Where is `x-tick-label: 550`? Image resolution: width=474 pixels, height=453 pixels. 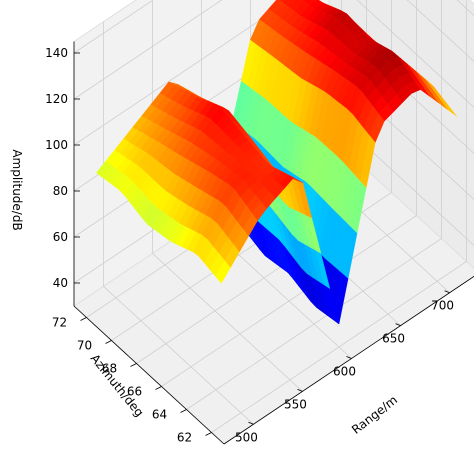 x-tick-label: 550 is located at coordinates (295, 404).